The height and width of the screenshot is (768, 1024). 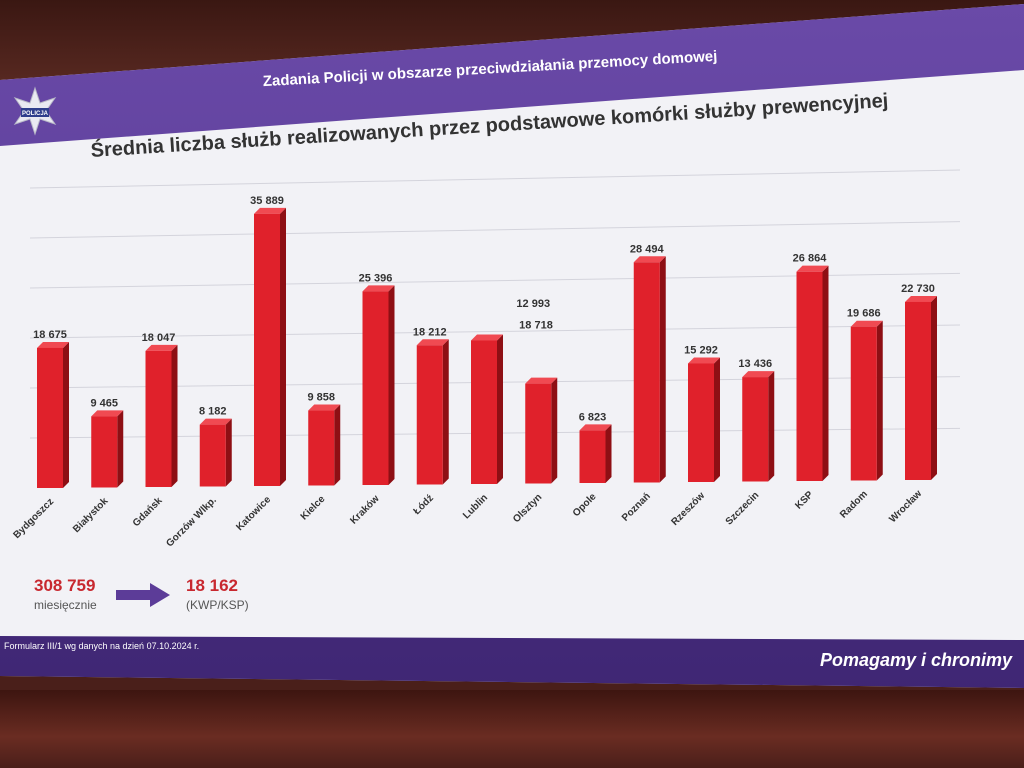 I want to click on category-label: Opole, so click(x=585, y=505).